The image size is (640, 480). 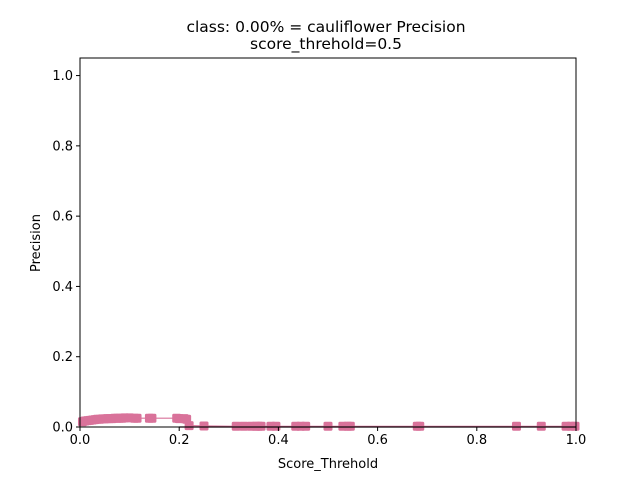 What do you see at coordinates (62, 217) in the screenshot?
I see `y-tick-label: 0.6` at bounding box center [62, 217].